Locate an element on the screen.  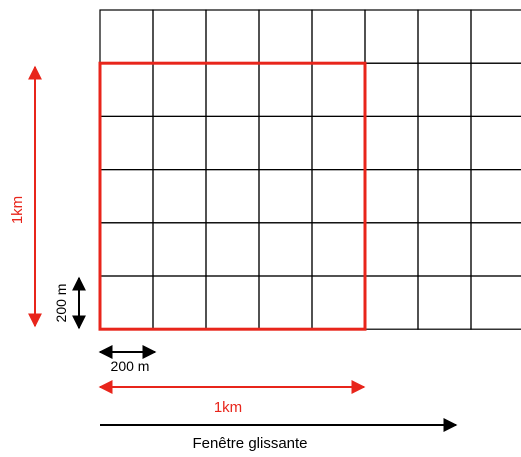
cell-height-label: 200 m is located at coordinates (61, 303).